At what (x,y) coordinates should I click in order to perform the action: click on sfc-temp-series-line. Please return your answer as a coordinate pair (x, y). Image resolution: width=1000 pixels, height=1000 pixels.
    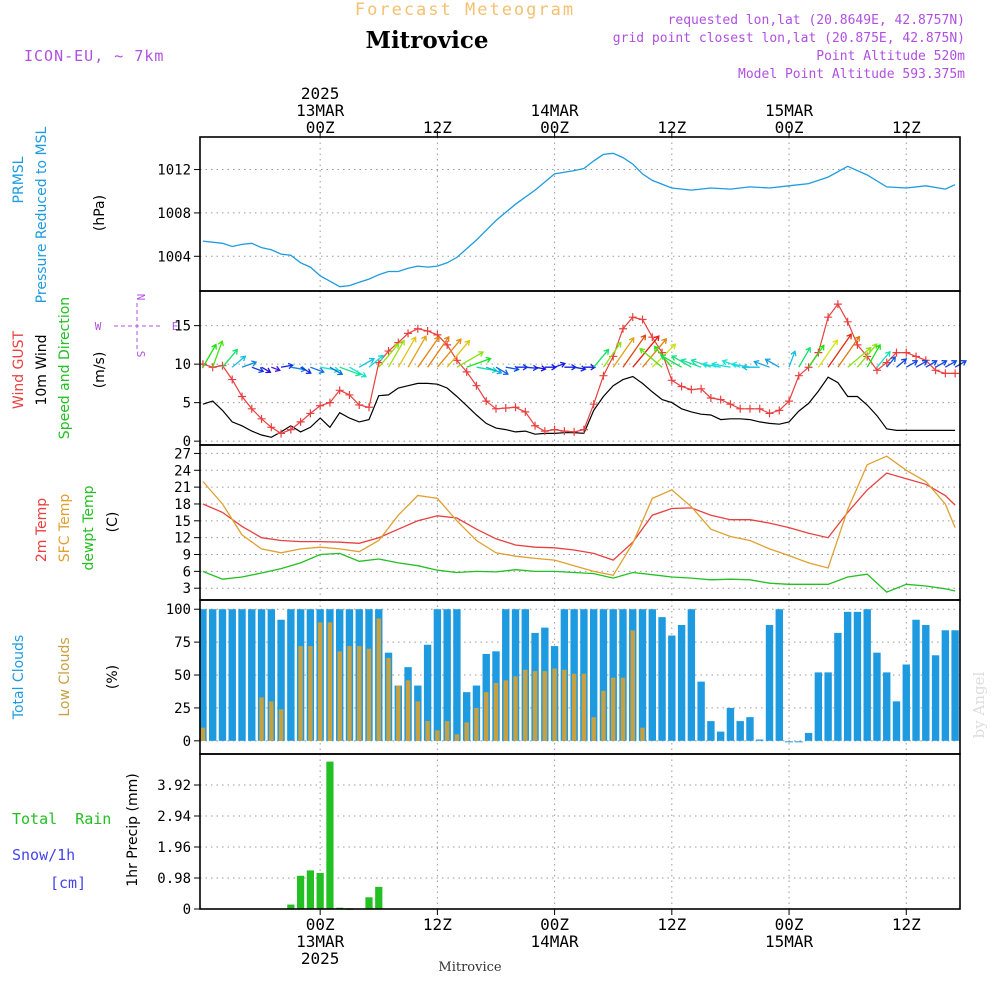
    Looking at the image, I should click on (579, 516).